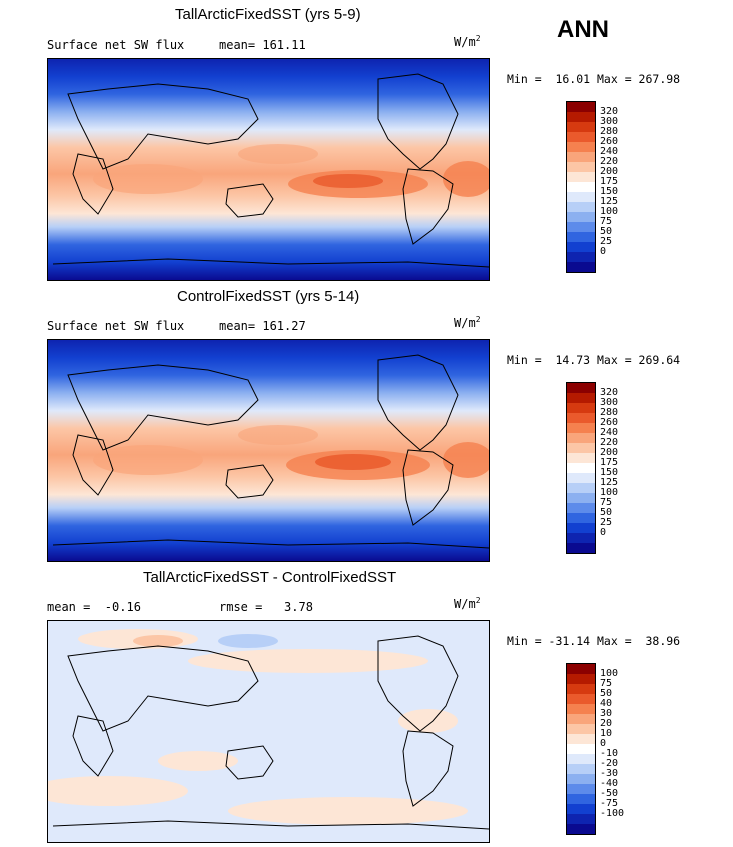  I want to click on panel-1-title: TallArcticFixedSST (yrs 5-9), so click(268, 14).